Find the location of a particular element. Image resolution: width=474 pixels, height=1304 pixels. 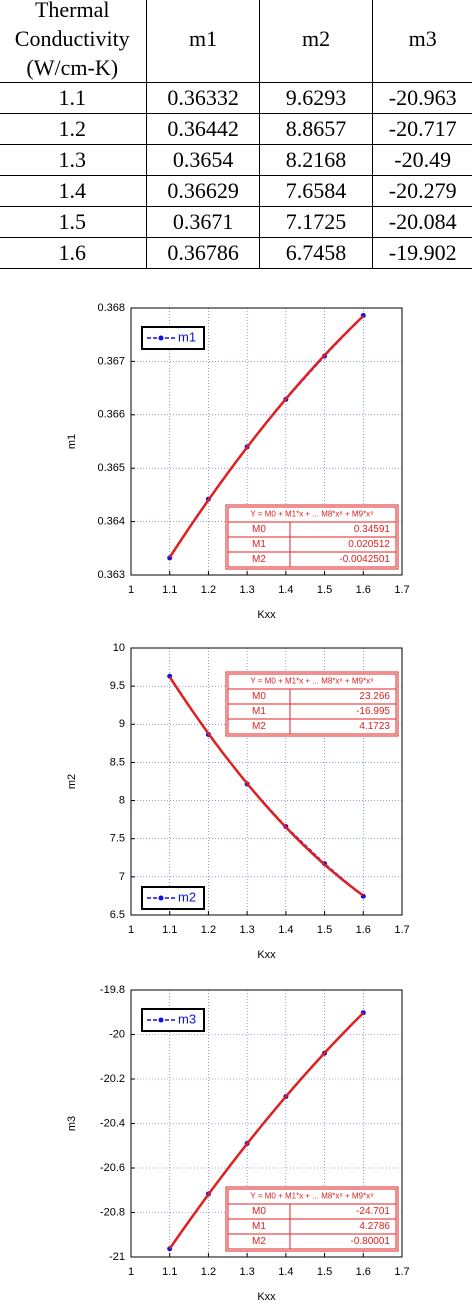

fit-value: 4.2786 is located at coordinates (374, 1226).